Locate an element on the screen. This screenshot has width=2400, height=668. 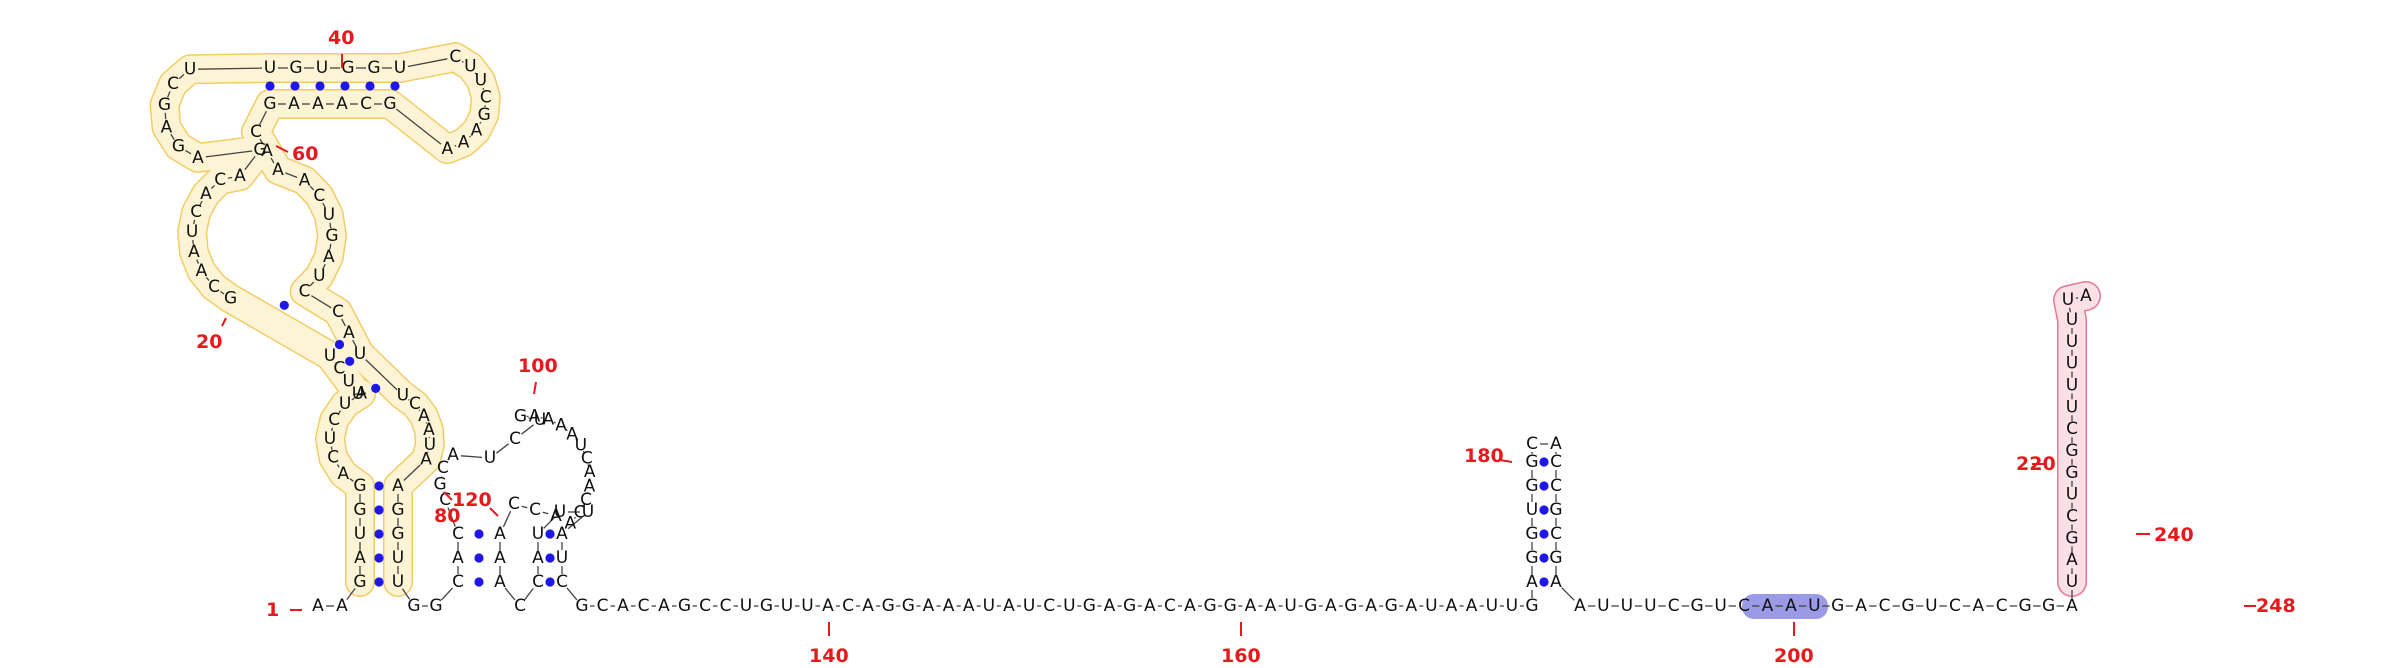
position-label-240: 240 is located at coordinates (2174, 535).